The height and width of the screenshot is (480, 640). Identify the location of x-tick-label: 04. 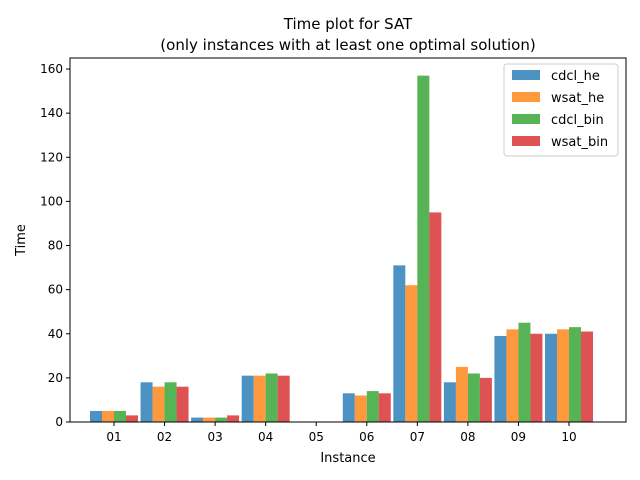
(265, 437).